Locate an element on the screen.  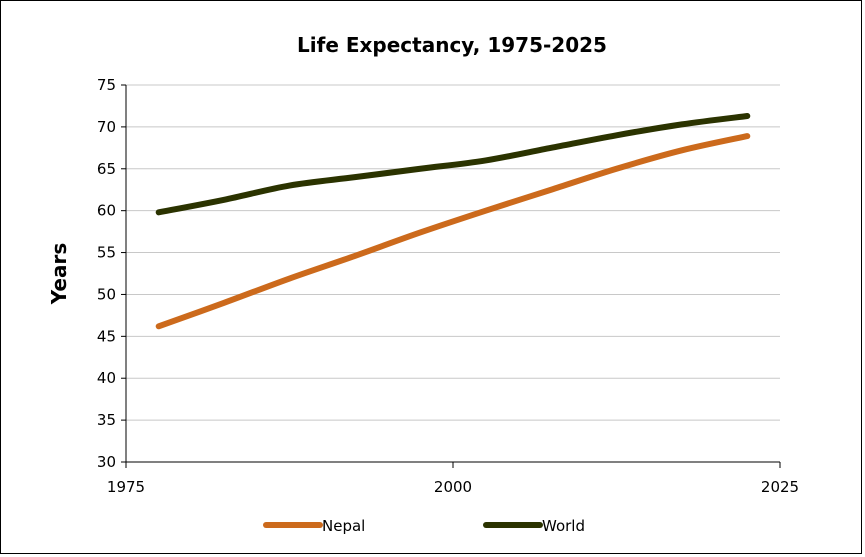
y-tick-label: 50 is located at coordinates (106, 294).